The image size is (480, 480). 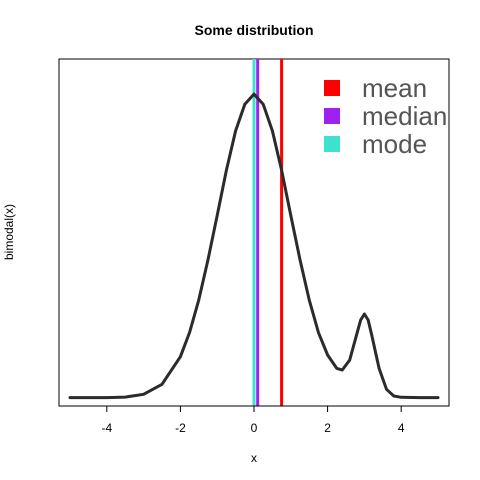 What do you see at coordinates (254, 30) in the screenshot?
I see `chart-title: Some distribution` at bounding box center [254, 30].